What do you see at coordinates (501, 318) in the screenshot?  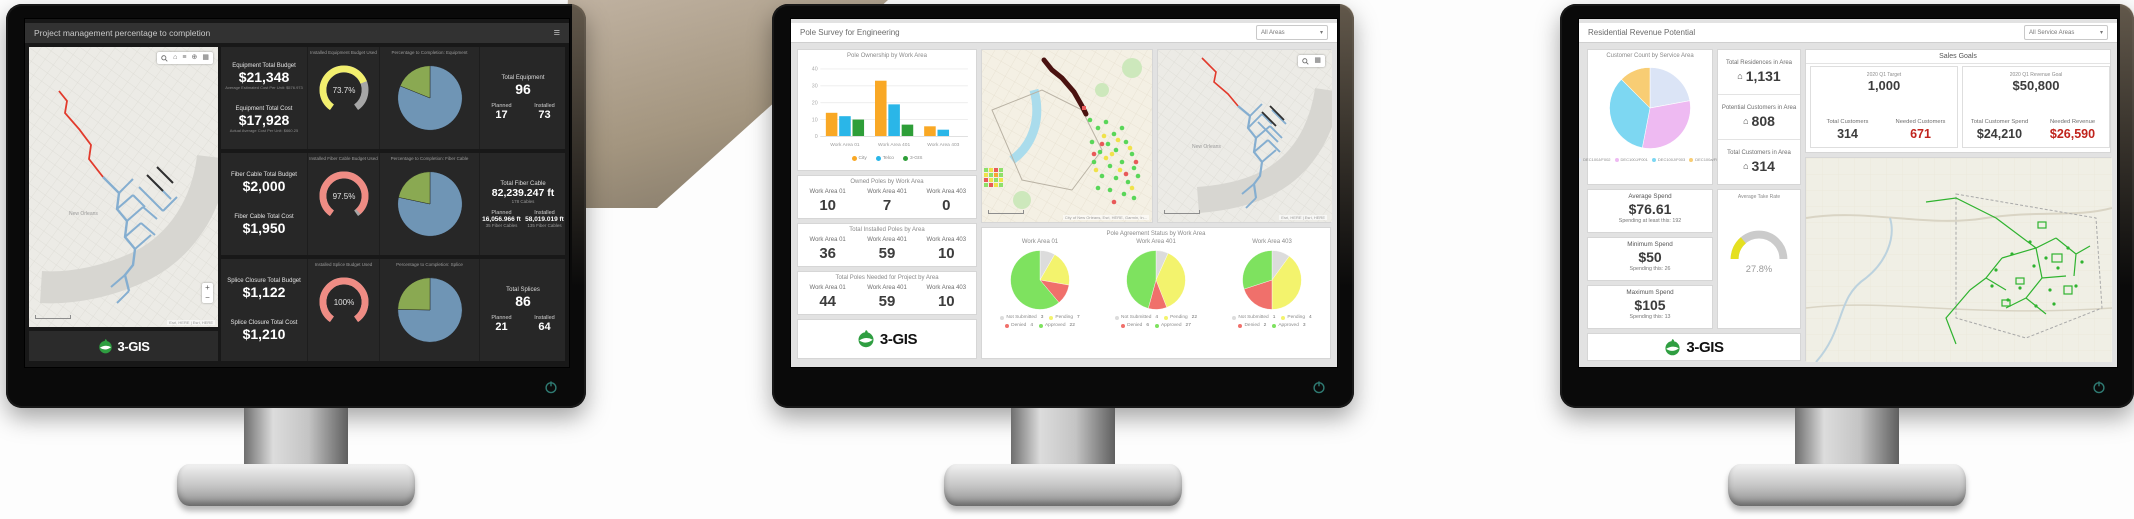 I see `planned-label: Planned` at bounding box center [501, 318].